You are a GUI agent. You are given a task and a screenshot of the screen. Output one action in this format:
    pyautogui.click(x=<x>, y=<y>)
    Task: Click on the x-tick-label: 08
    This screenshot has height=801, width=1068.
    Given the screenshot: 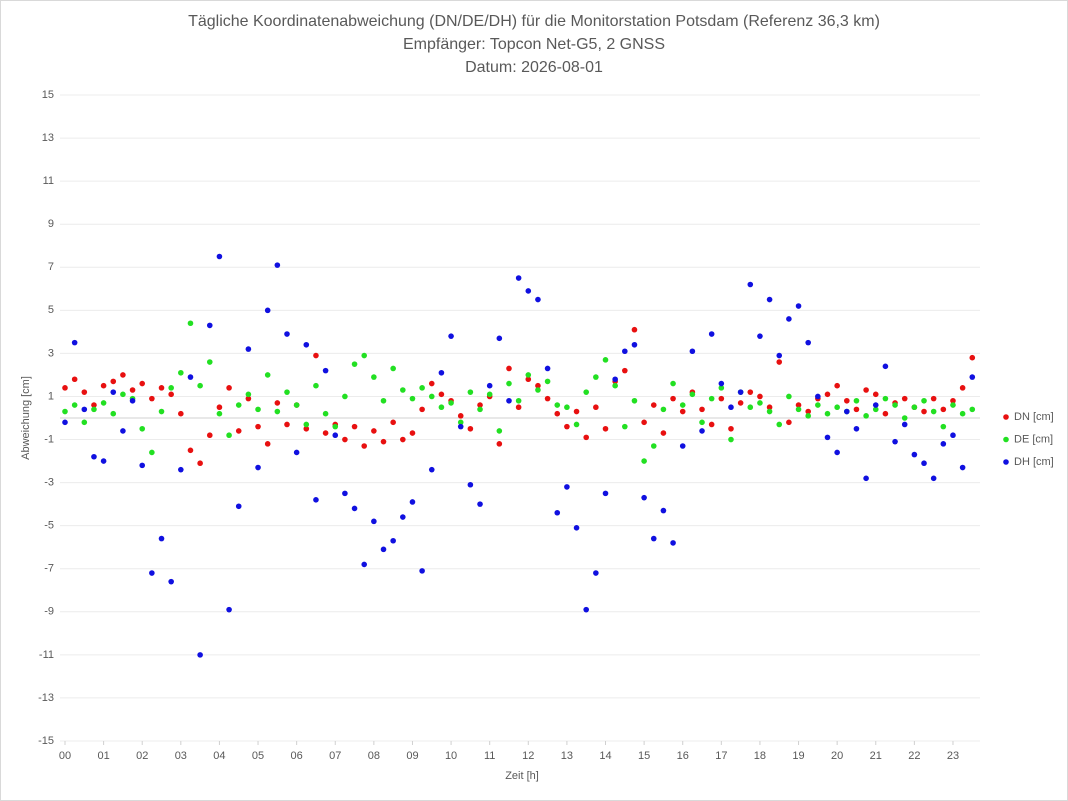 What is the action you would take?
    pyautogui.click(x=374, y=756)
    